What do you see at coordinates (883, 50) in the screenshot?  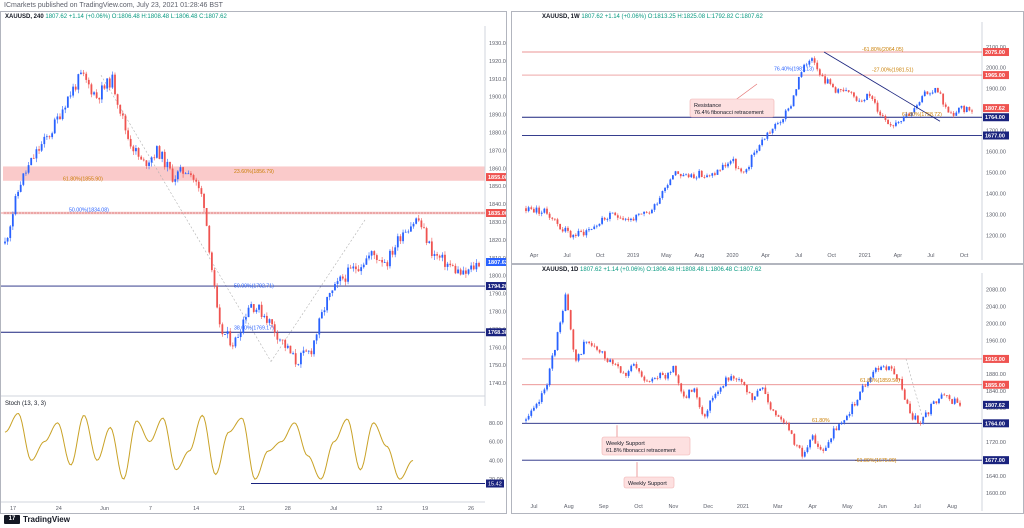 I see `fib-label: -61.80%(2064.05)` at bounding box center [883, 50].